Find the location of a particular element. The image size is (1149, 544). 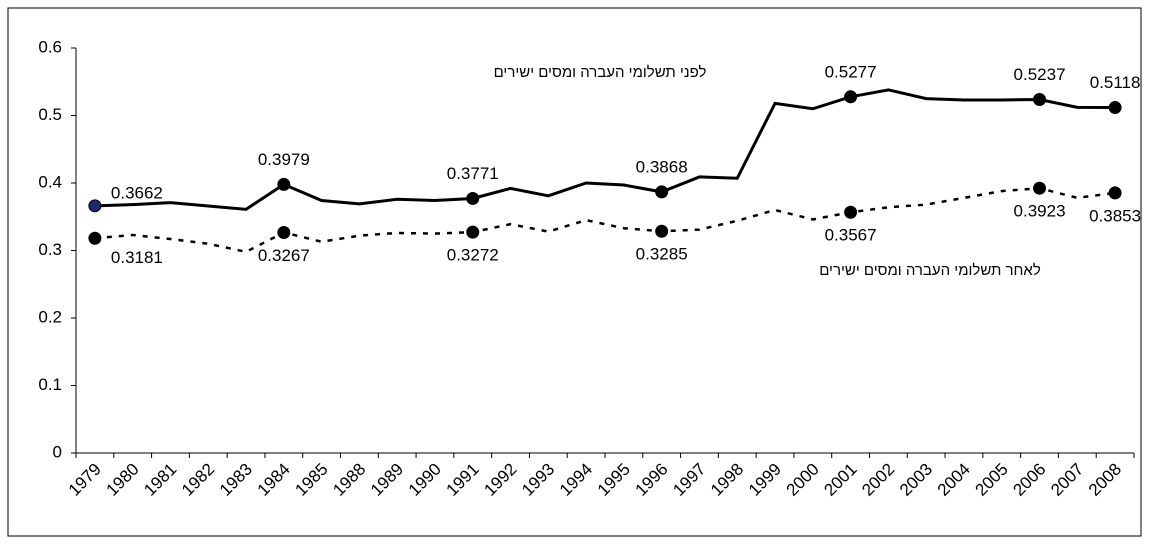

data-label: 0.3853 is located at coordinates (1115, 215).